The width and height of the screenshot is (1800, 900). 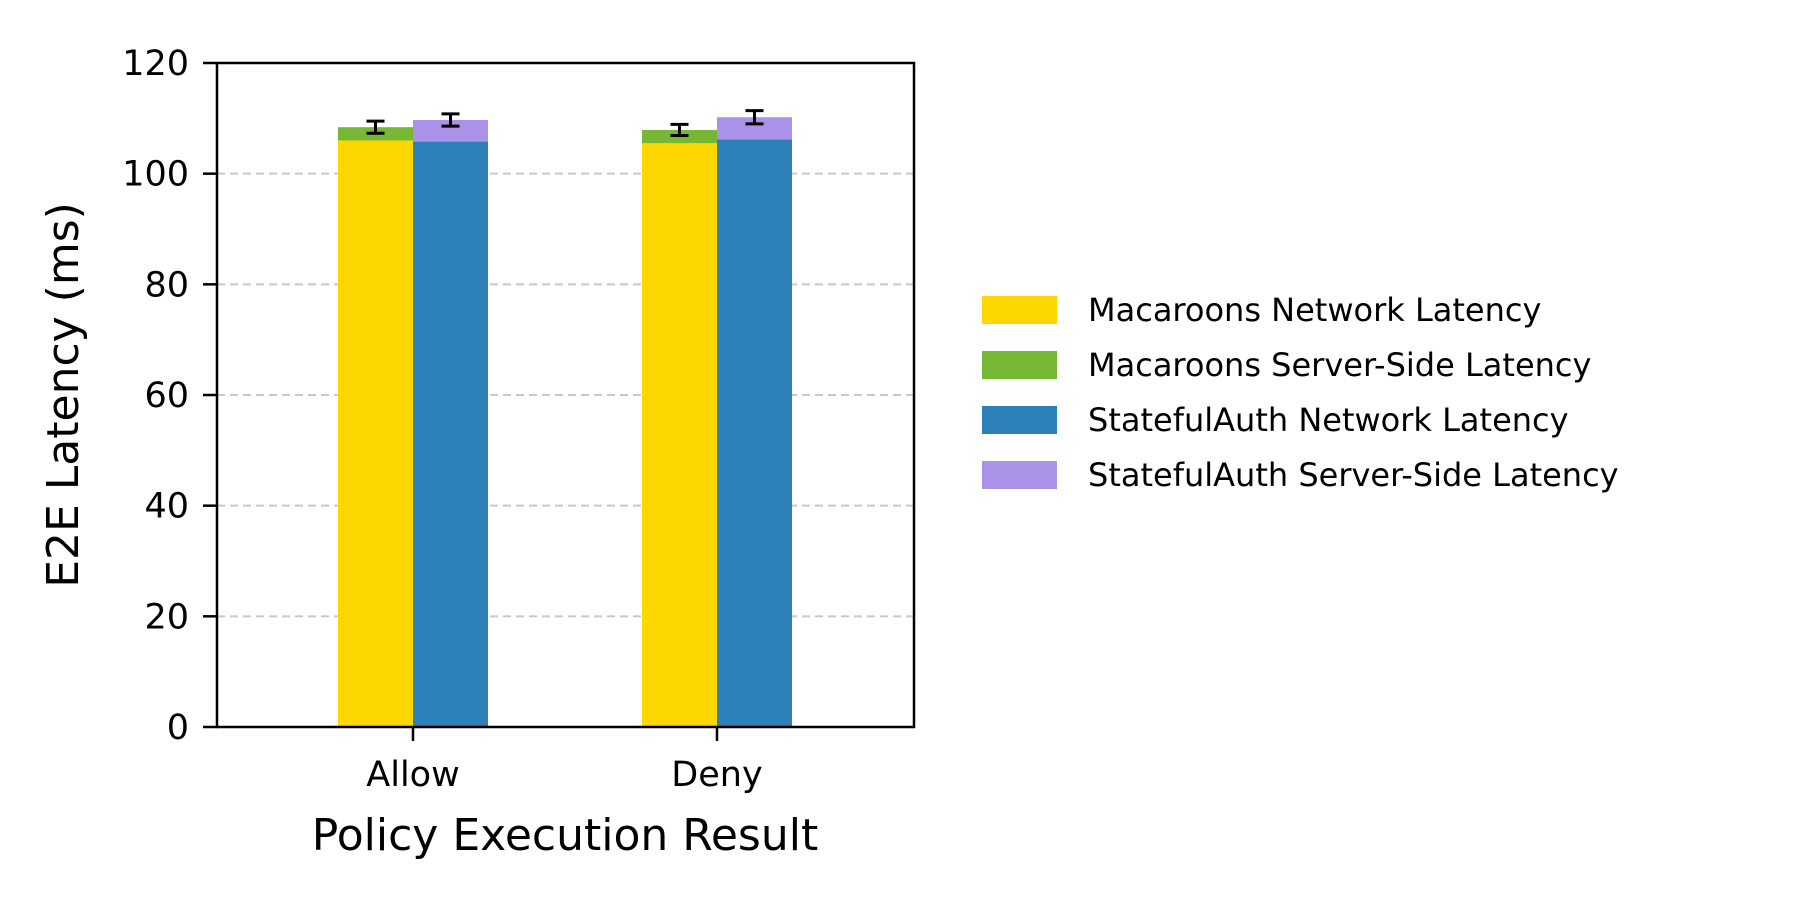 What do you see at coordinates (412, 775) in the screenshot?
I see `x-tick-label: Allow` at bounding box center [412, 775].